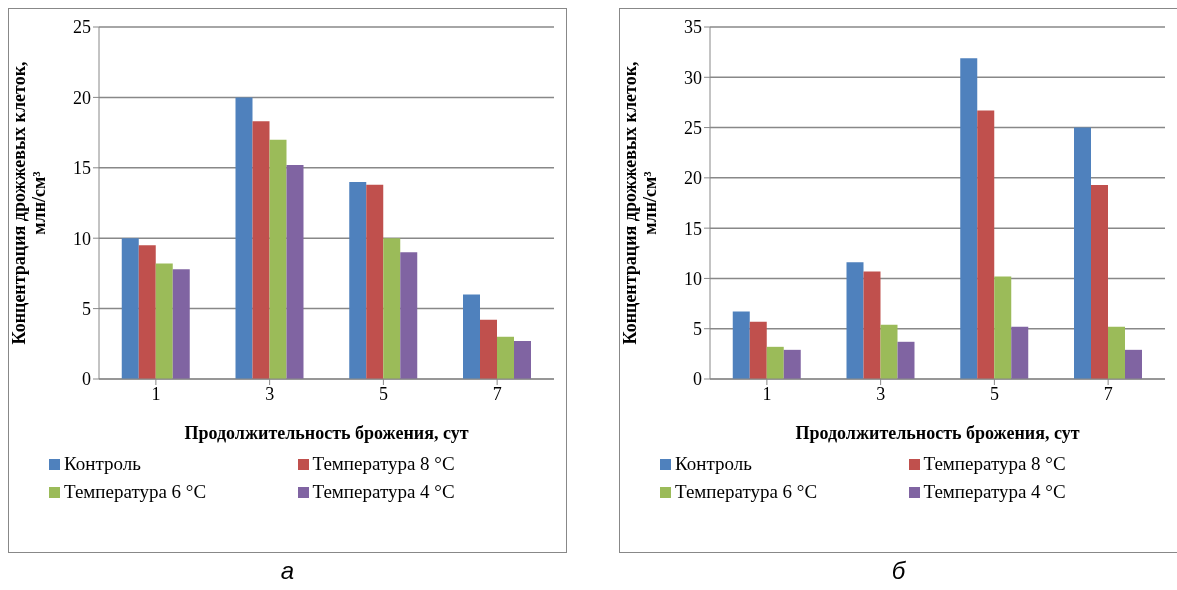  I want to click on y-tick-label: 35, so click(693, 27).